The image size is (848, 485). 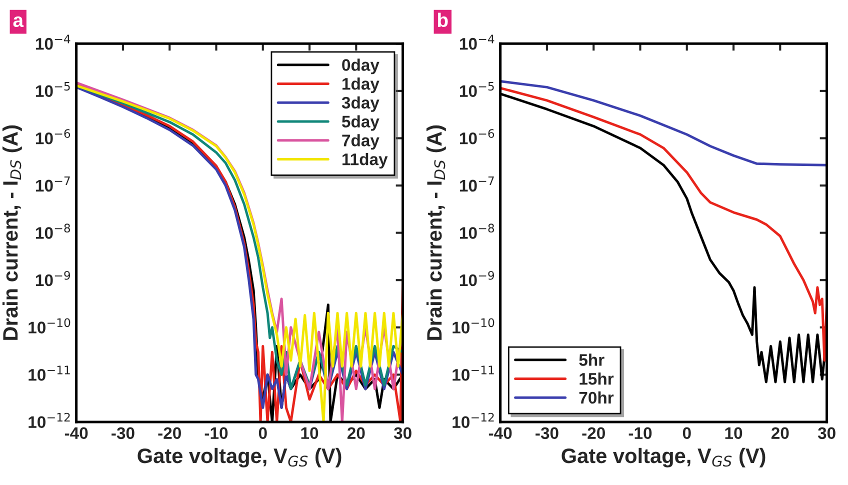 I want to click on legend-label: 15hr, so click(x=597, y=378).